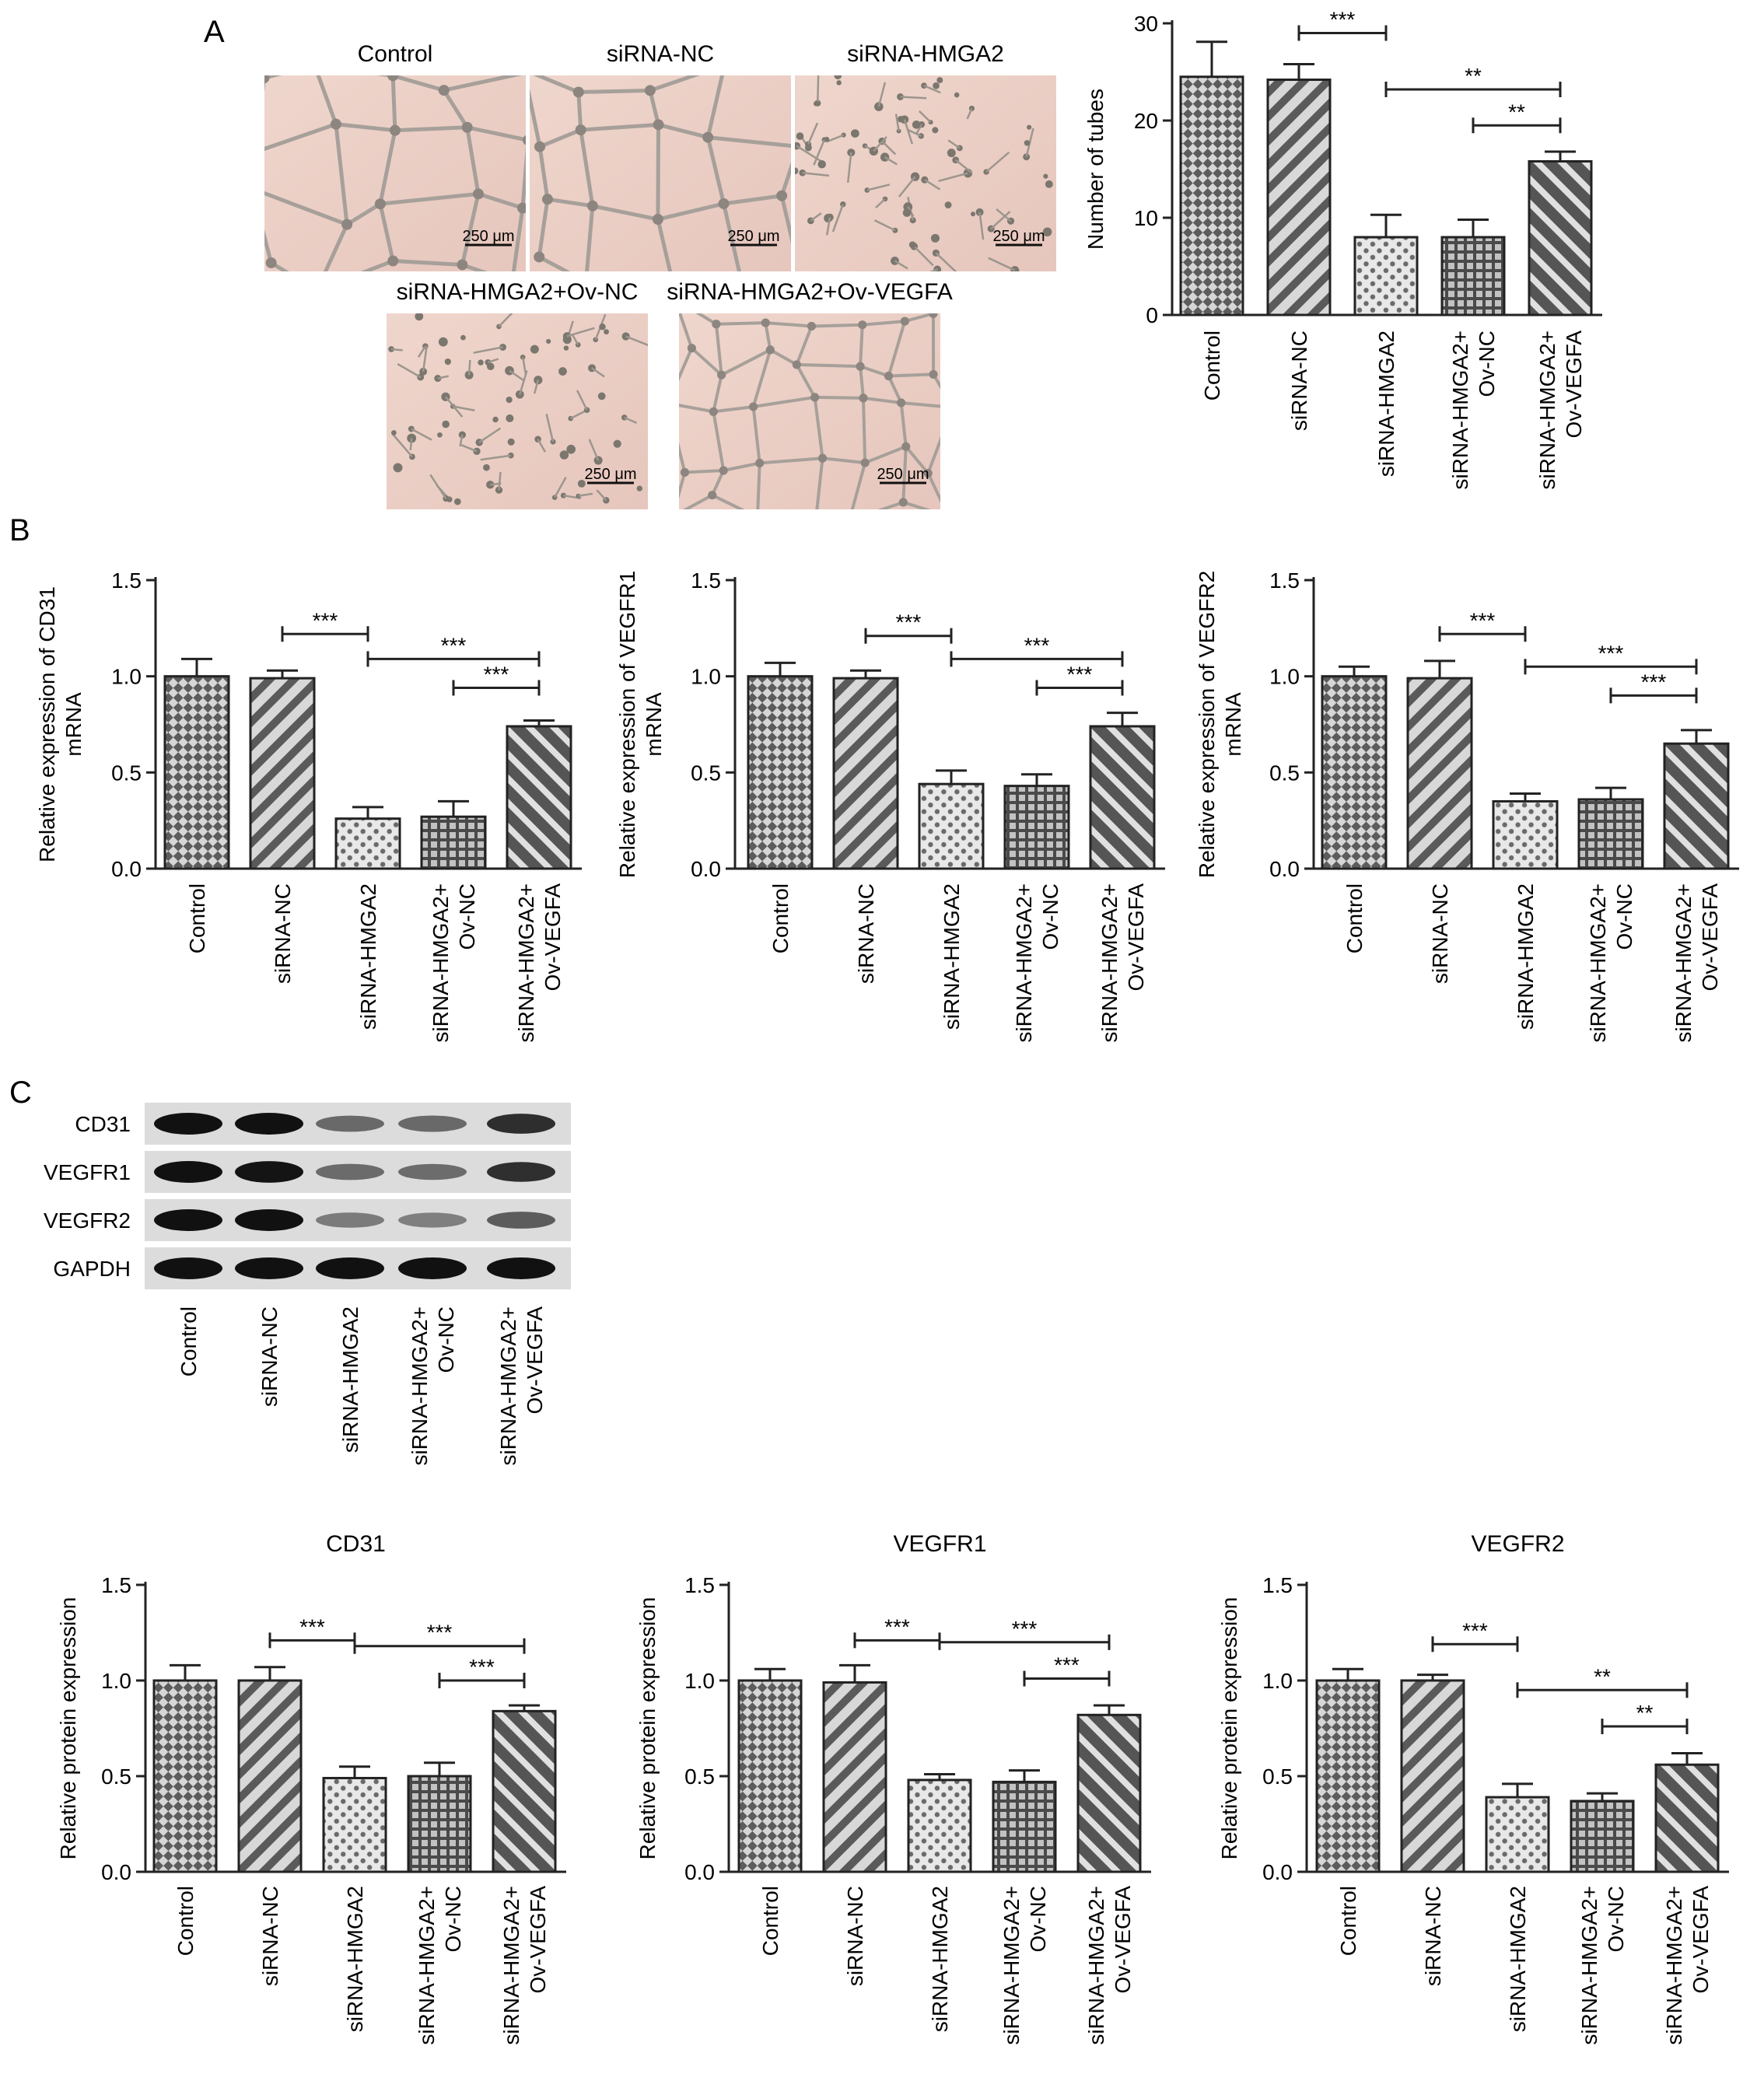 The width and height of the screenshot is (1764, 2074). What do you see at coordinates (61, 724) in the screenshot?
I see `y-axis-label: Relative expression of CD31 mRNA` at bounding box center [61, 724].